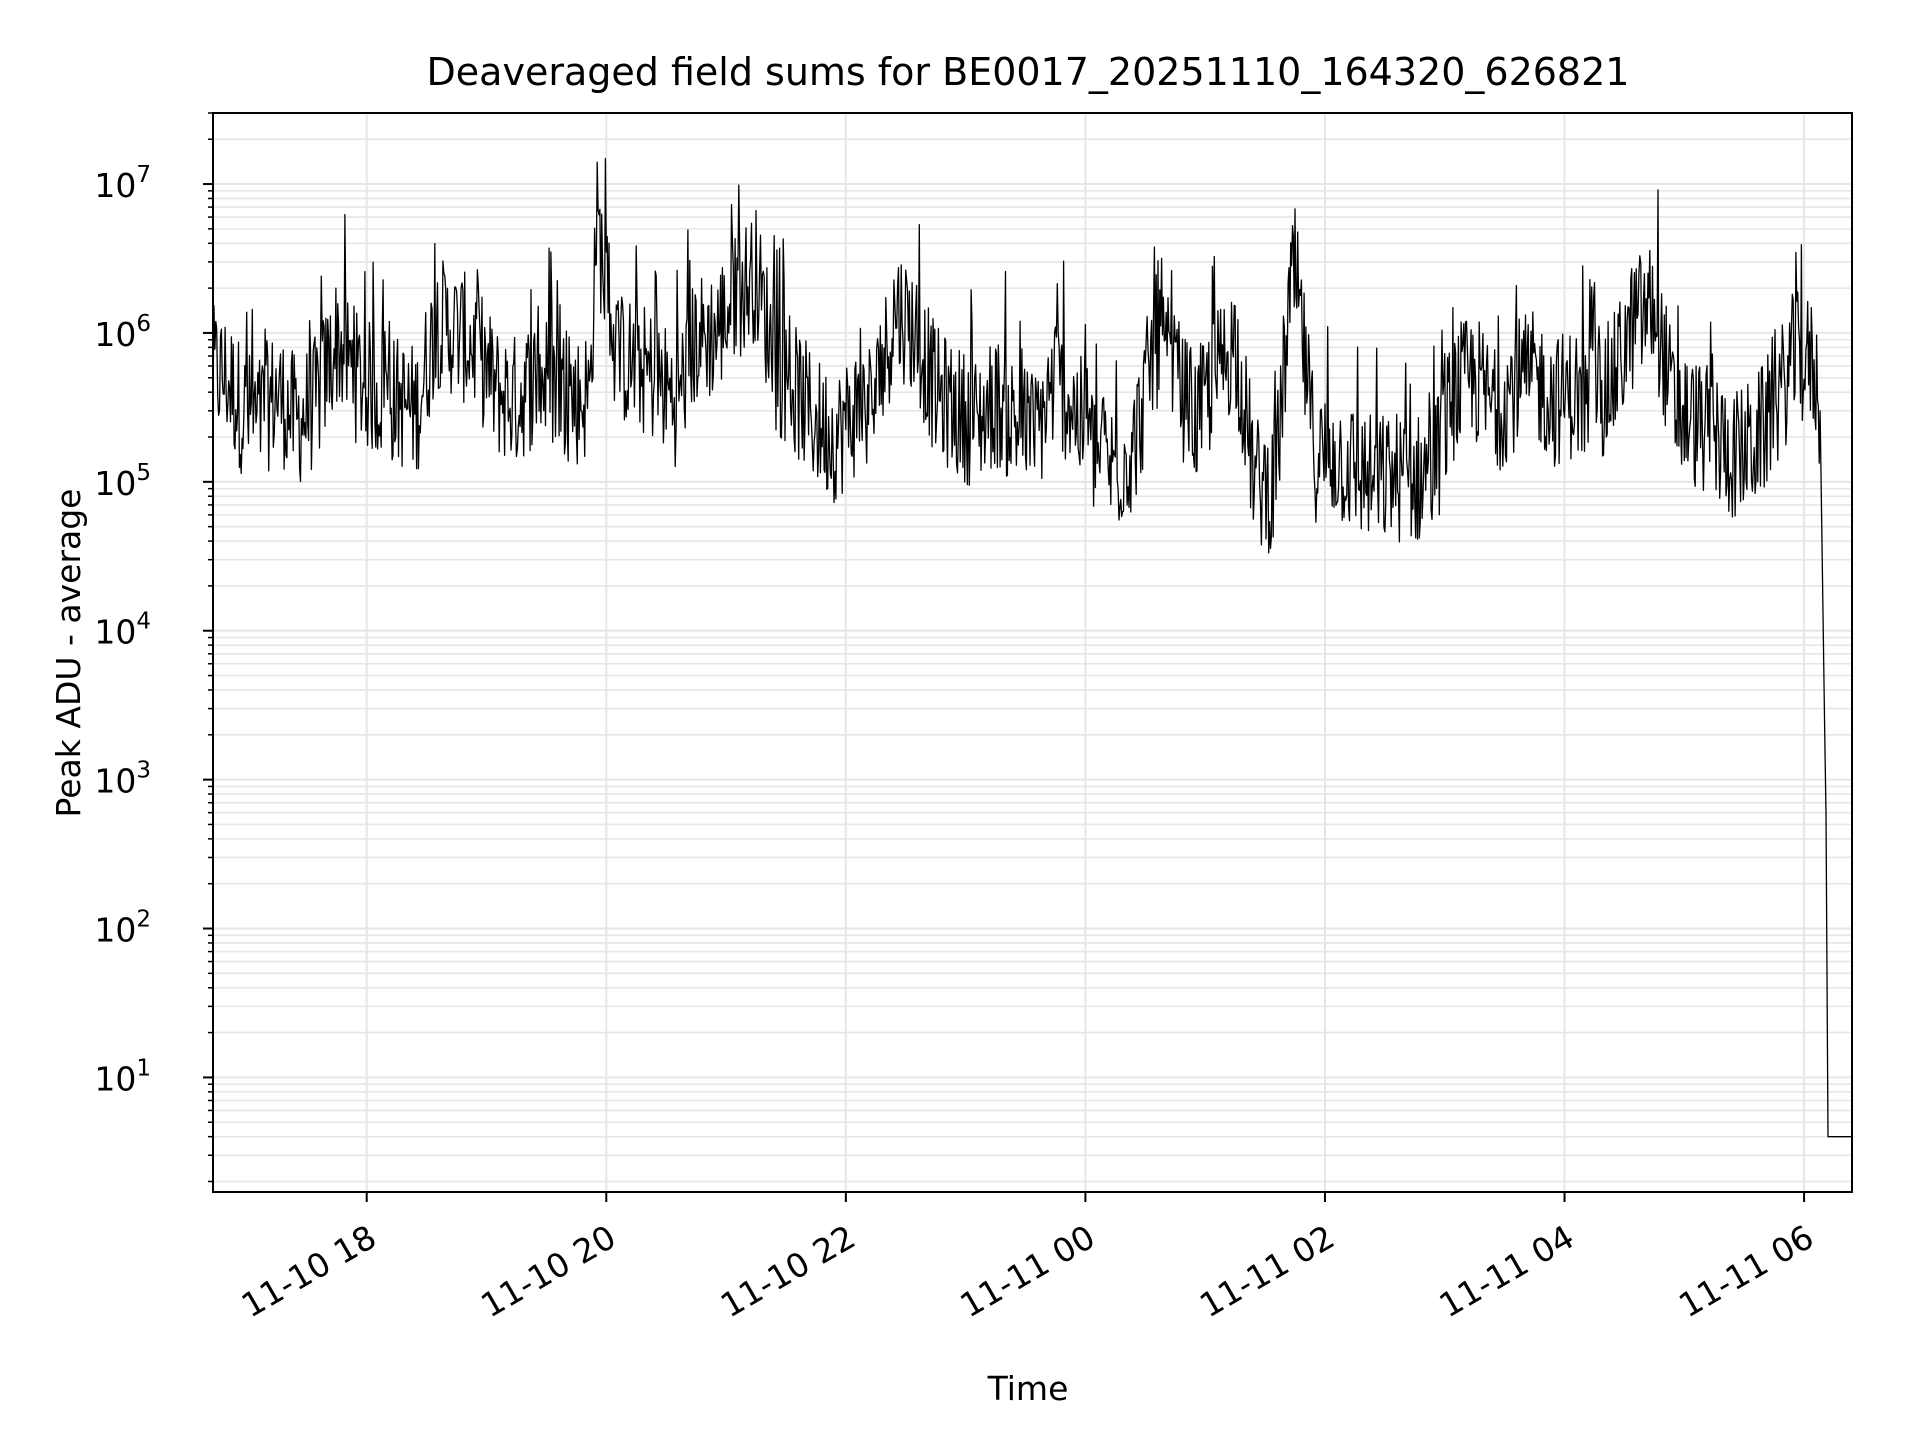 Image resolution: width=1920 pixels, height=1440 pixels. I want to click on y-tick-label: 106, so click(122, 332).